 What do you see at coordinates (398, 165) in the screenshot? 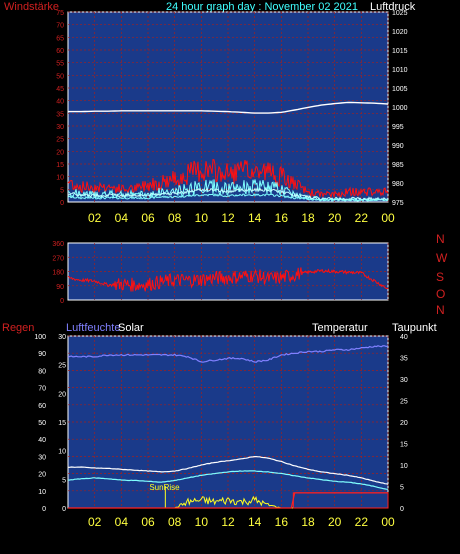
I see `pressure-tick-label: 985` at bounding box center [398, 165].